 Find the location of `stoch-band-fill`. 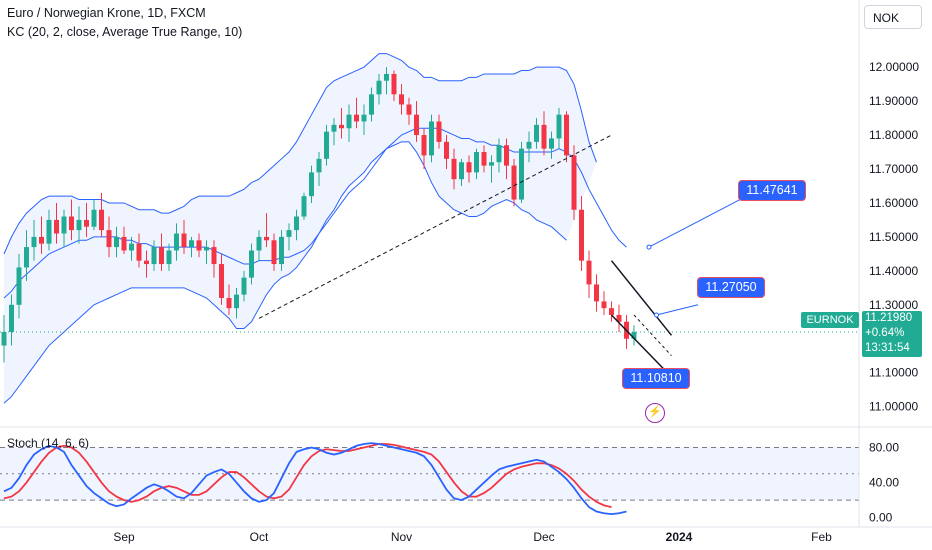

stoch-band-fill is located at coordinates (429, 474).